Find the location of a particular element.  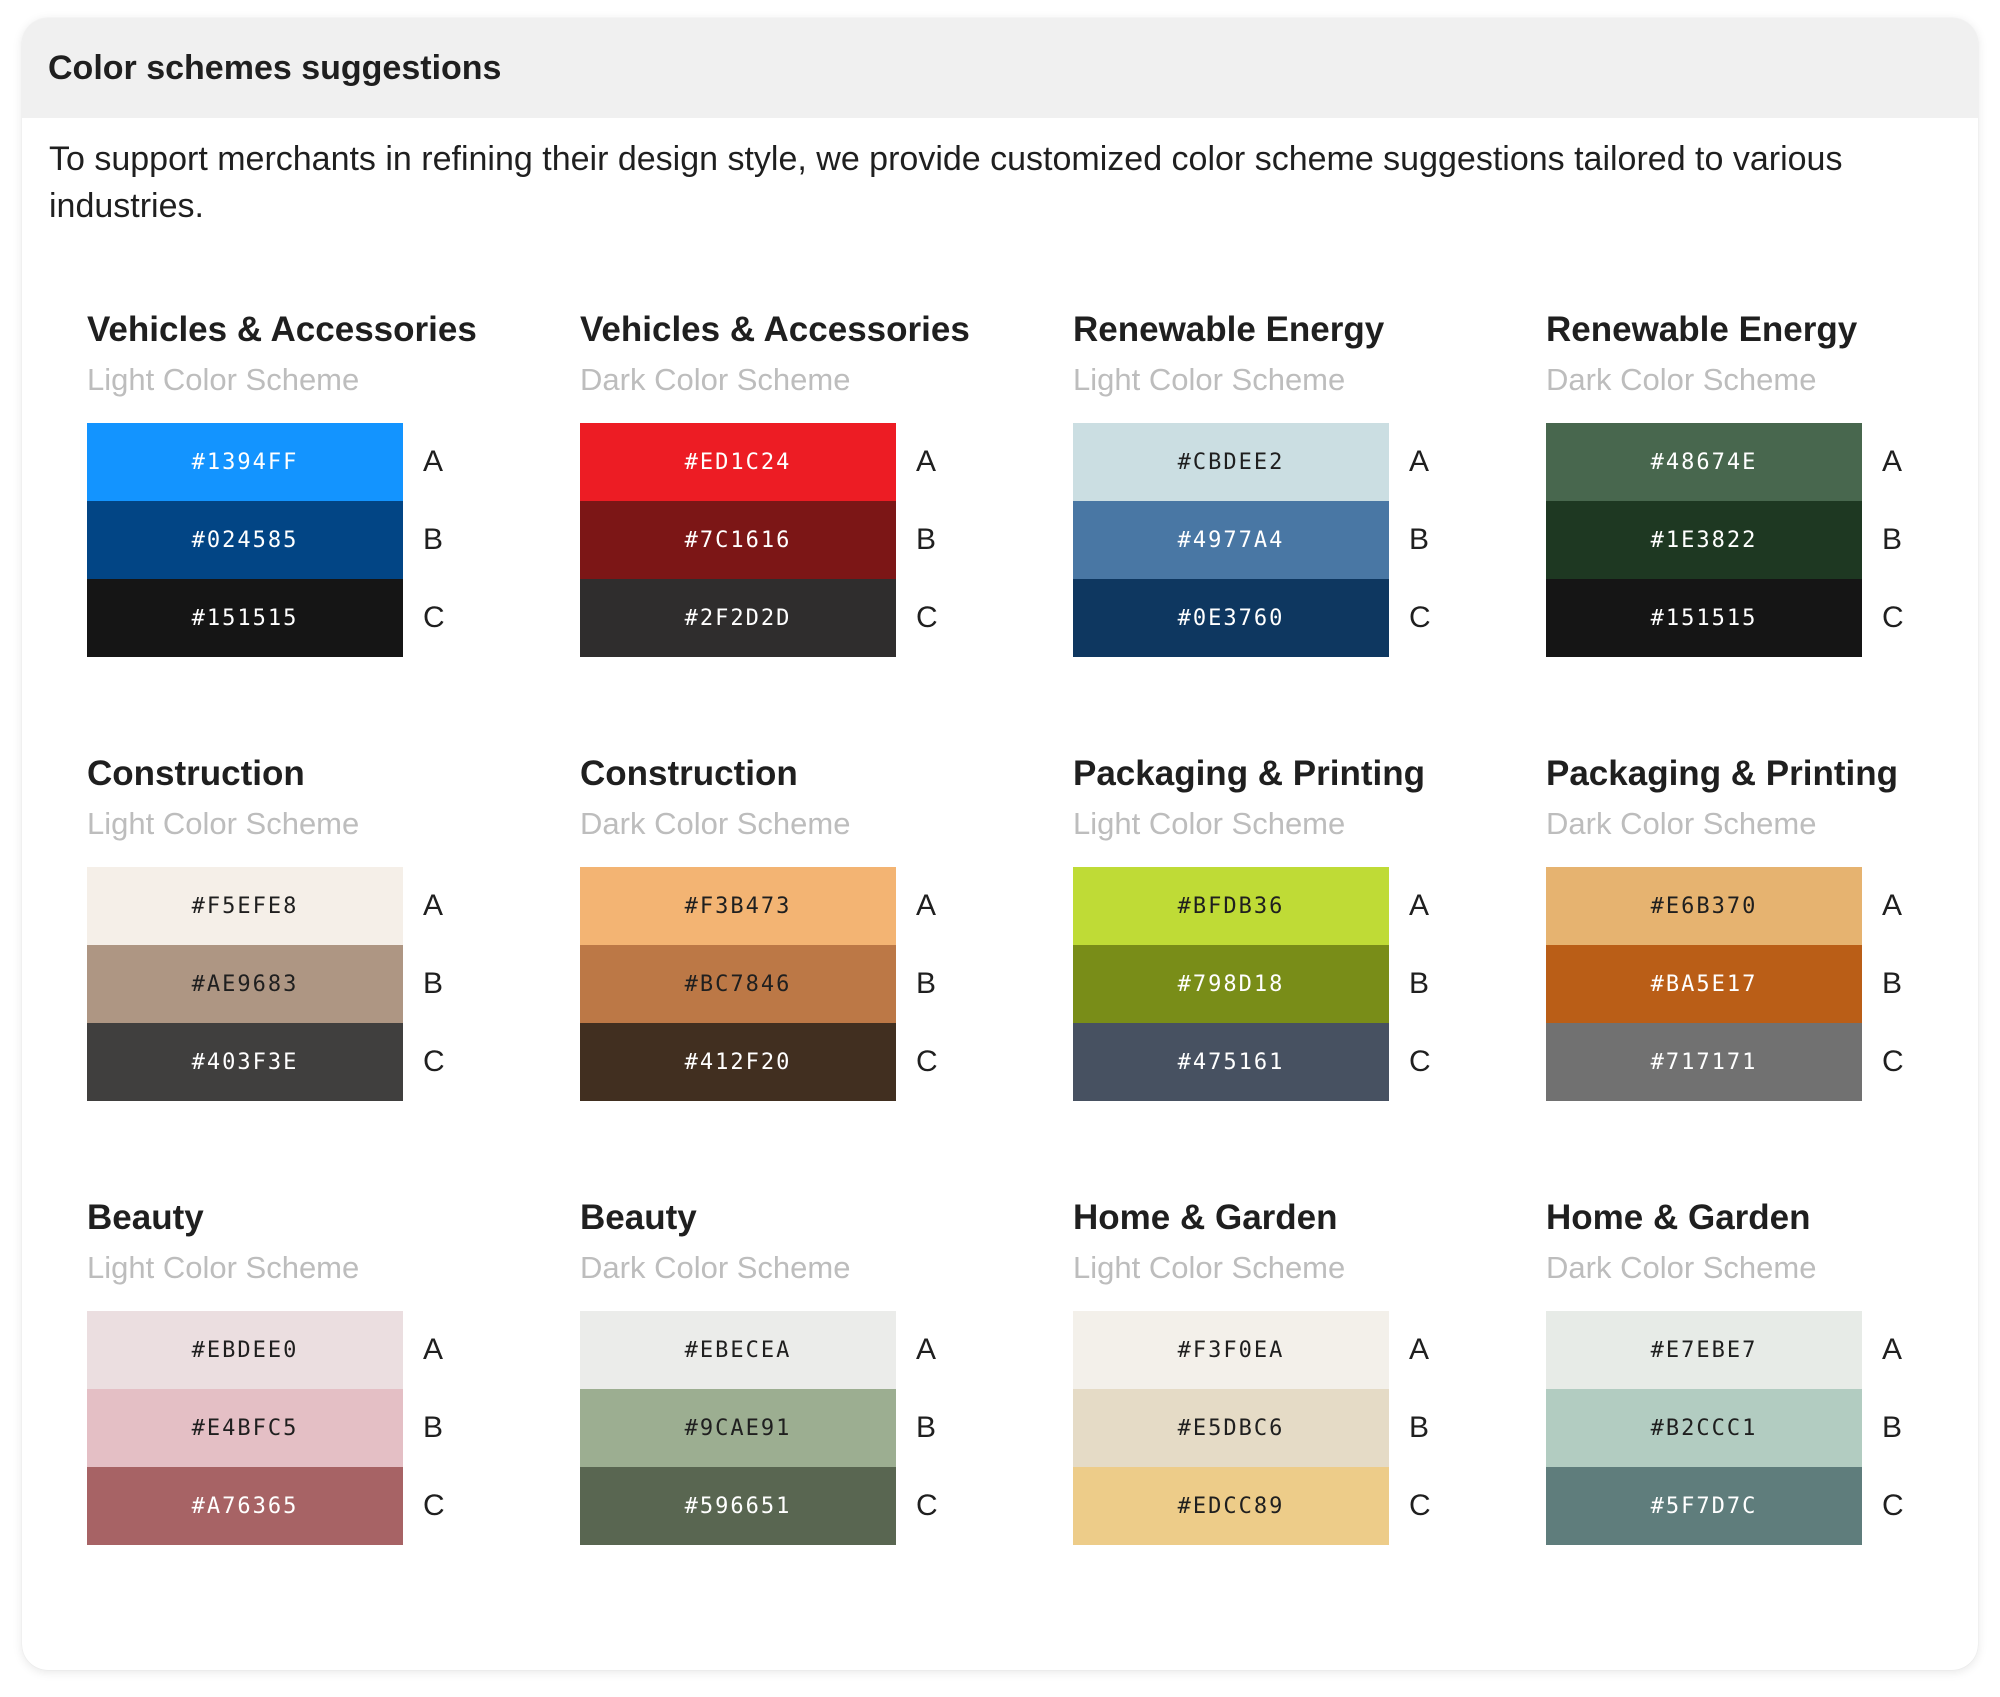

hex-code: #E4BFC5 is located at coordinates (245, 1428).